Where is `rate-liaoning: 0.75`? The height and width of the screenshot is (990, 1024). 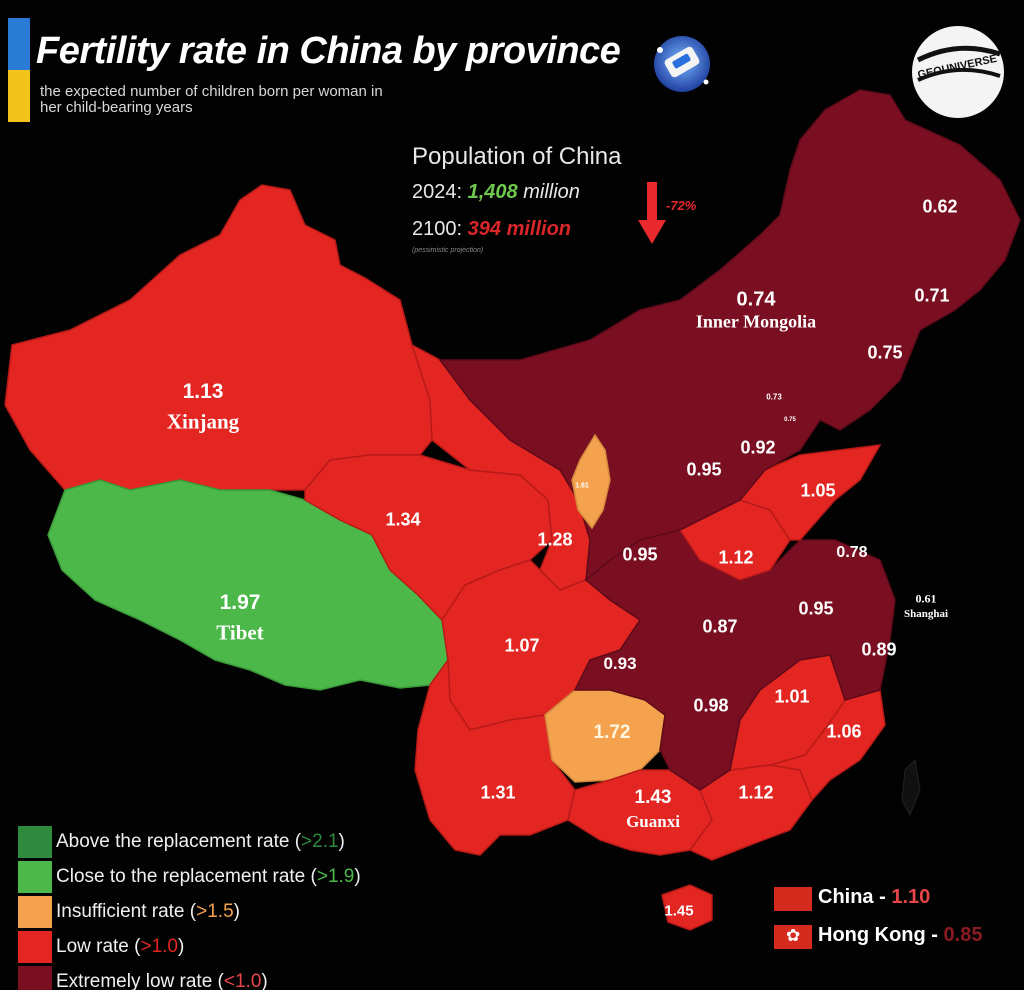 rate-liaoning: 0.75 is located at coordinates (885, 352).